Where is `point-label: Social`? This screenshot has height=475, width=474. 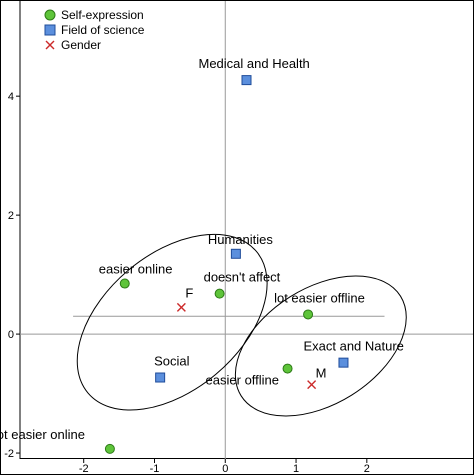
point-label: Social is located at coordinates (172, 361).